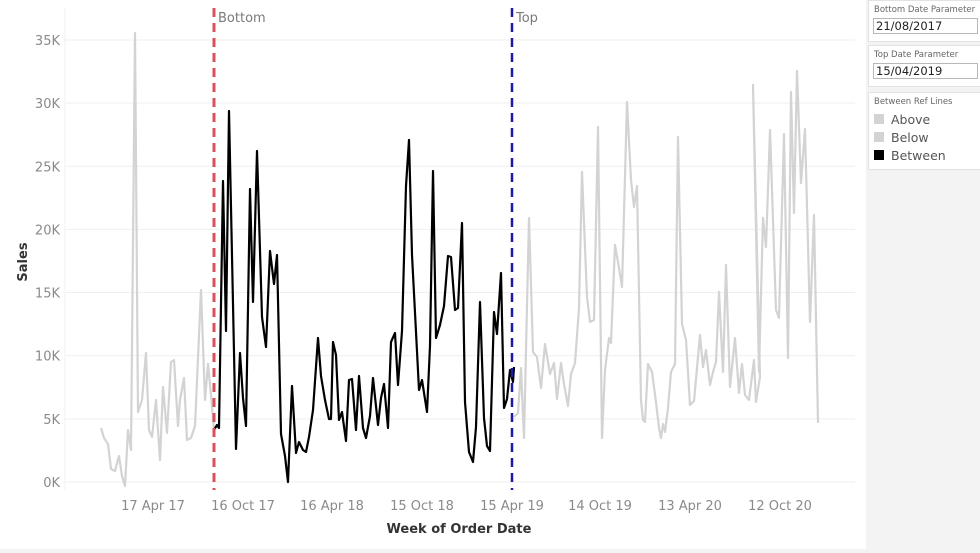  I want to click on series-line-below, so click(157, 259).